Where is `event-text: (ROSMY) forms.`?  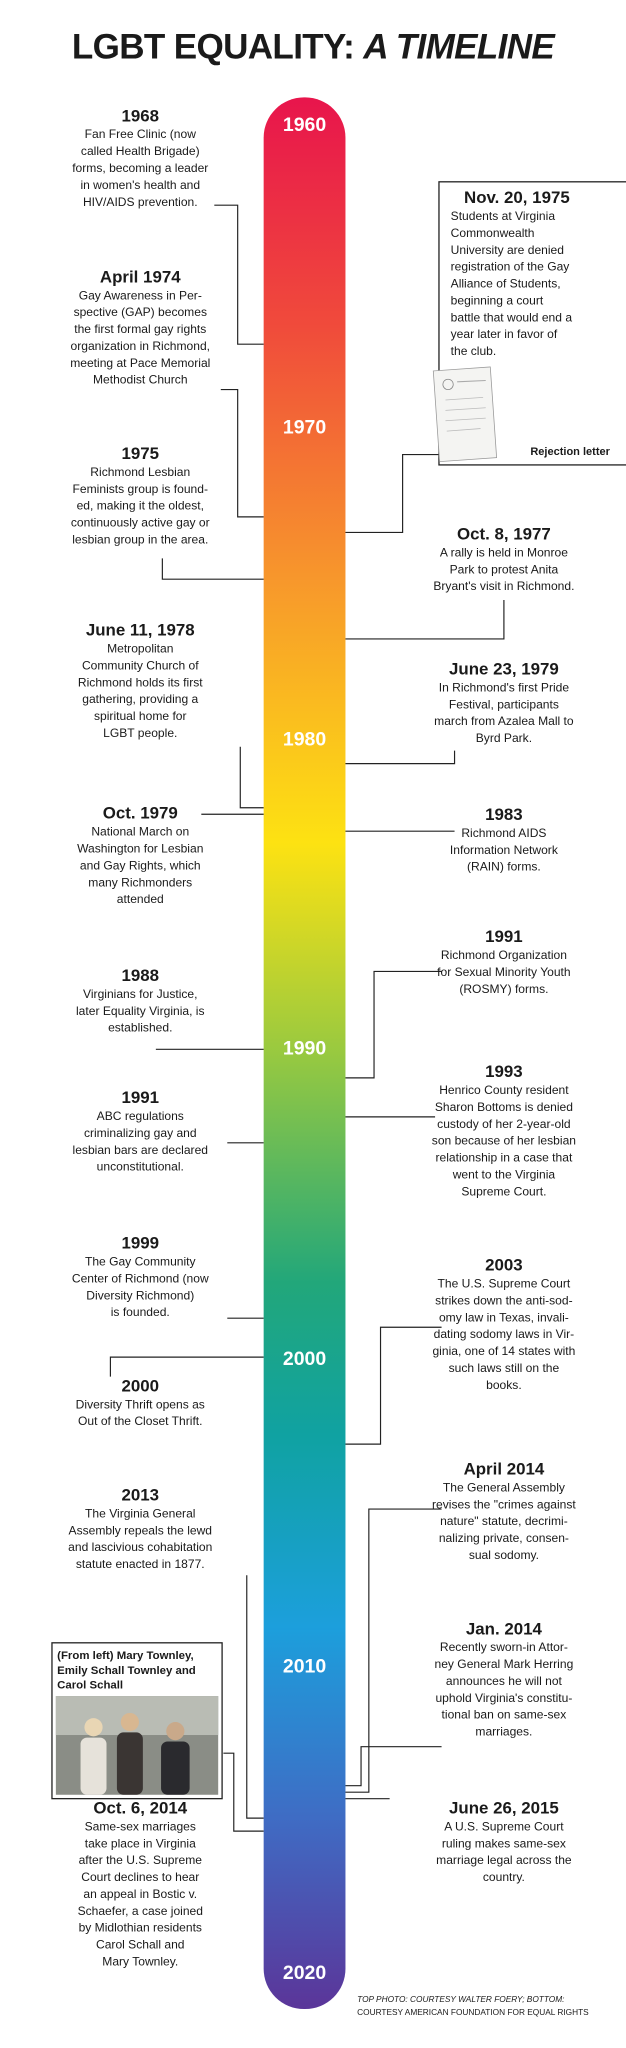 event-text: (ROSMY) forms. is located at coordinates (503, 989).